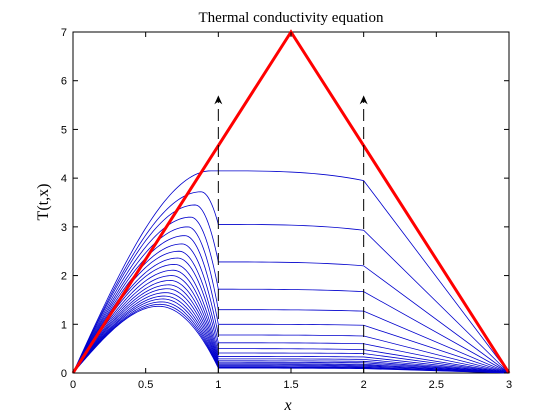 This screenshot has width=560, height=420. What do you see at coordinates (64, 130) in the screenshot?
I see `y-tick-label: 5` at bounding box center [64, 130].